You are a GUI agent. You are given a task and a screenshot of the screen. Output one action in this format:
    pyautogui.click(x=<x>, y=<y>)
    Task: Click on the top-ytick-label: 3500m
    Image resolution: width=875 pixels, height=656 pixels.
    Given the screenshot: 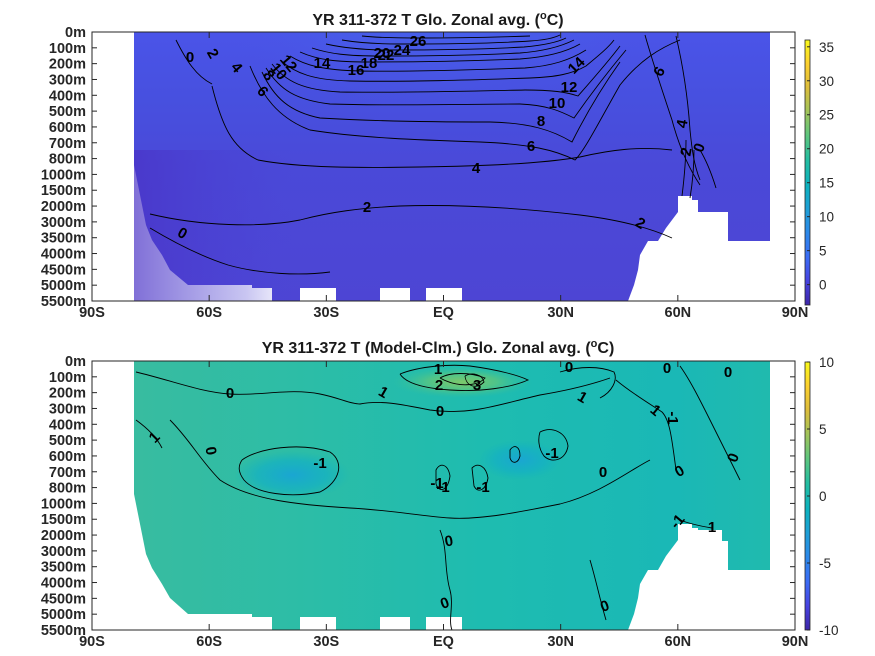 What is the action you would take?
    pyautogui.click(x=63, y=239)
    